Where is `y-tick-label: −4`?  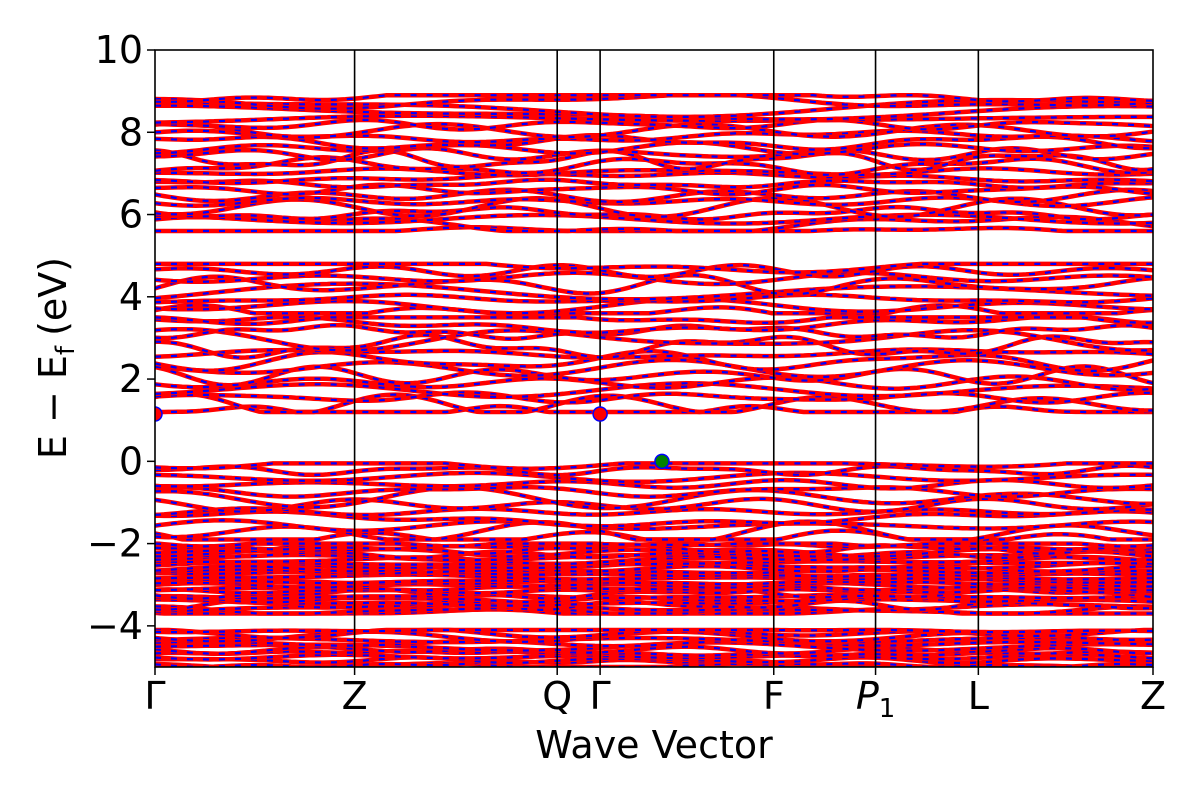
y-tick-label: −4 is located at coordinates (115, 626).